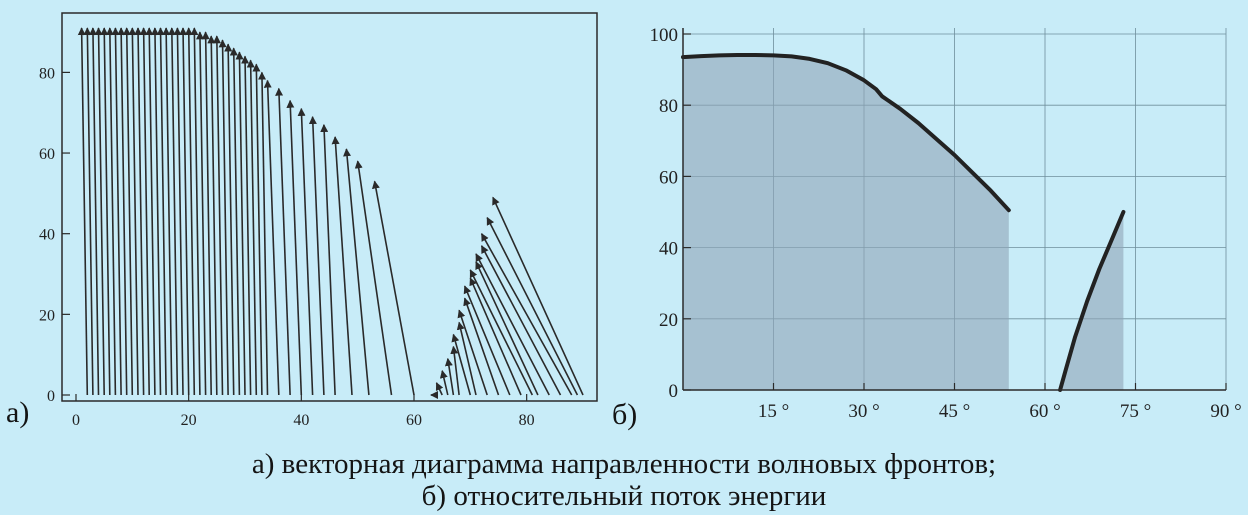 The height and width of the screenshot is (515, 1248). What do you see at coordinates (773, 411) in the screenshot?
I see `x-tick-label: 15 °` at bounding box center [773, 411].